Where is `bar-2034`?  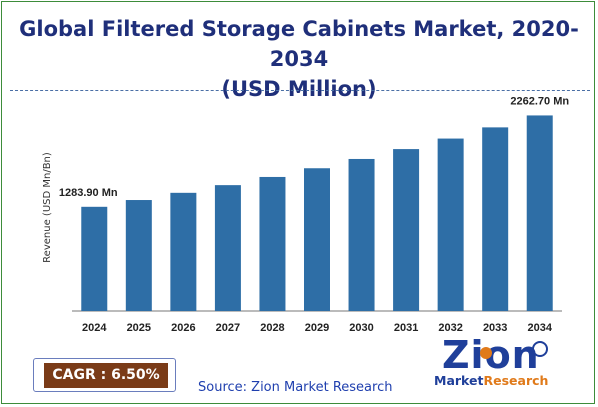 bar-2034 is located at coordinates (539, 213).